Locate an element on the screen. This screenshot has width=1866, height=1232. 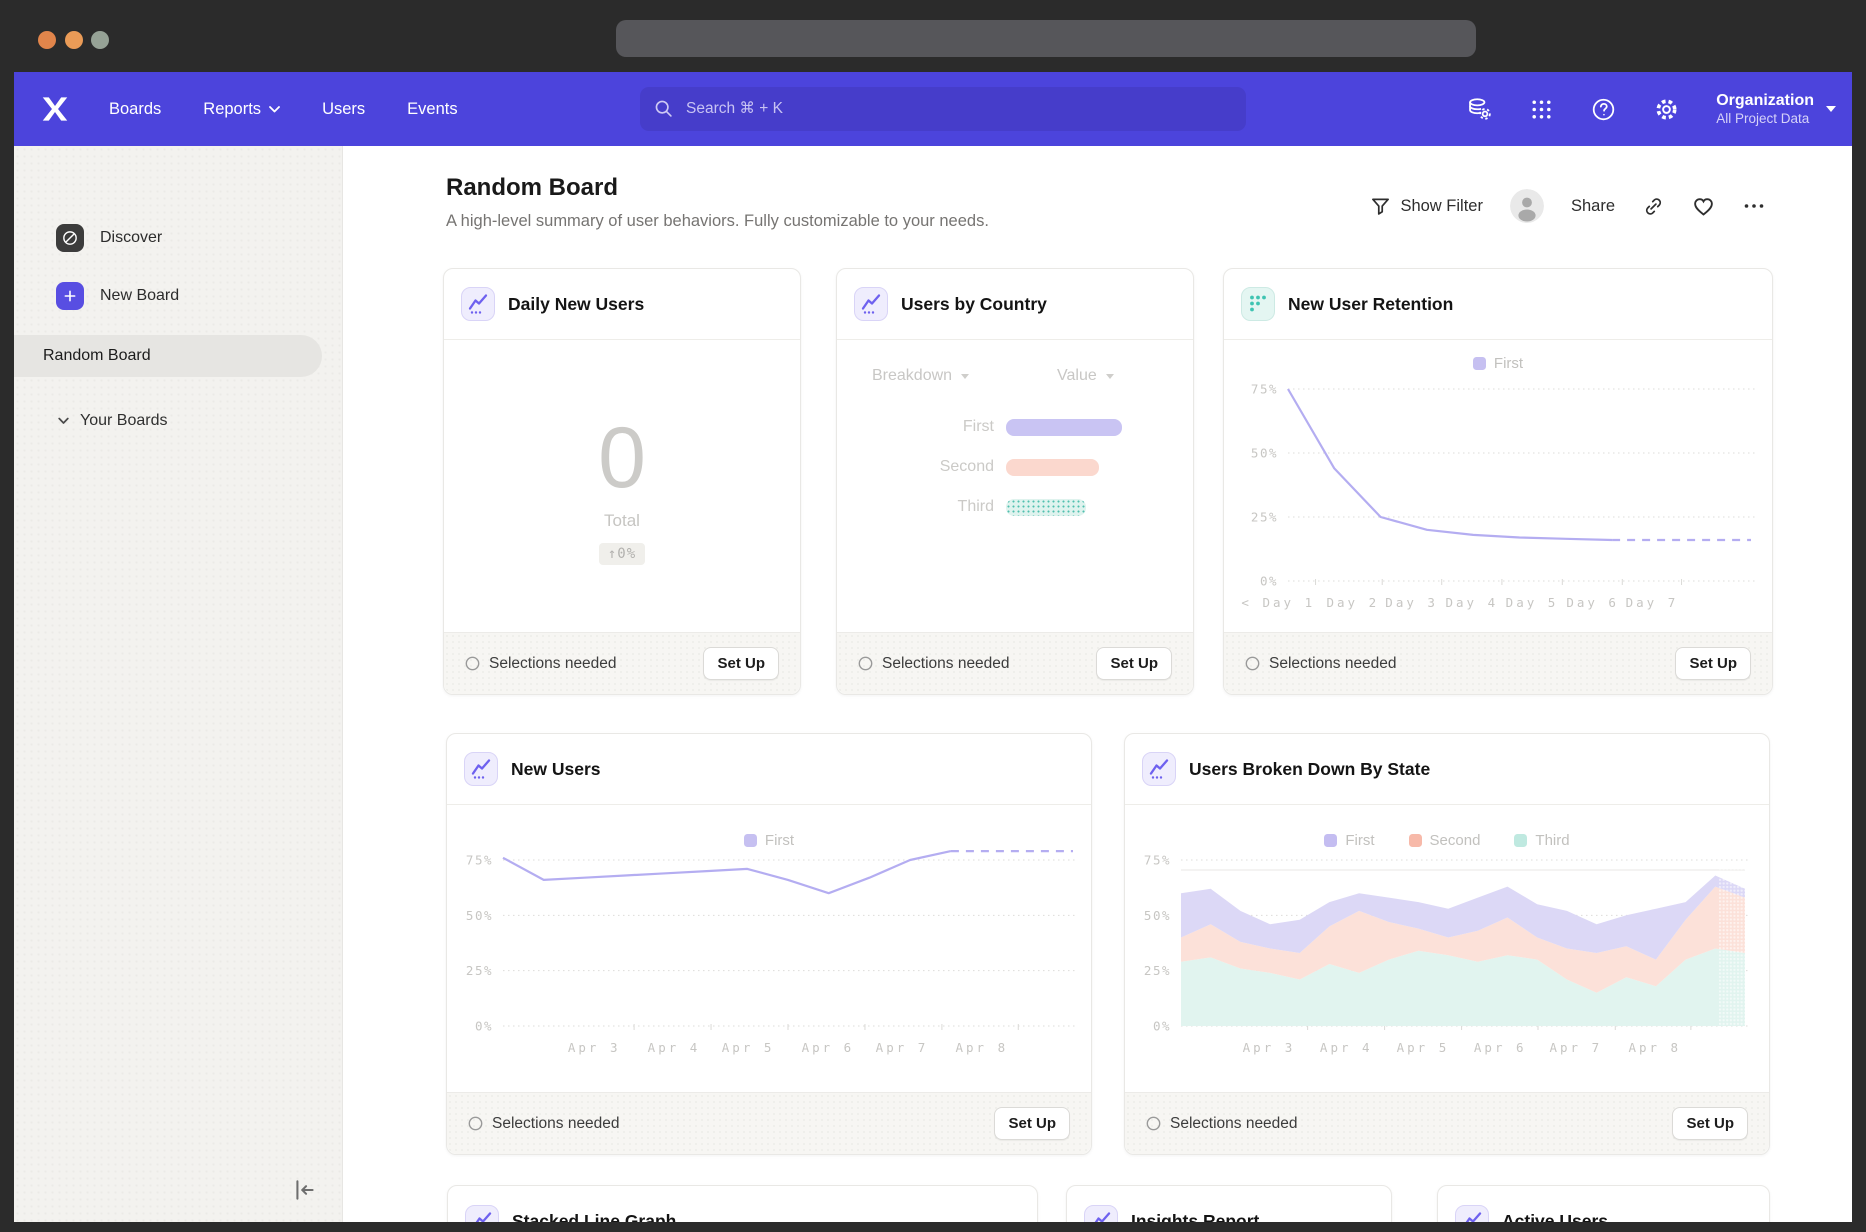
board-actions: Show Filter Share is located at coordinates (1568, 206).